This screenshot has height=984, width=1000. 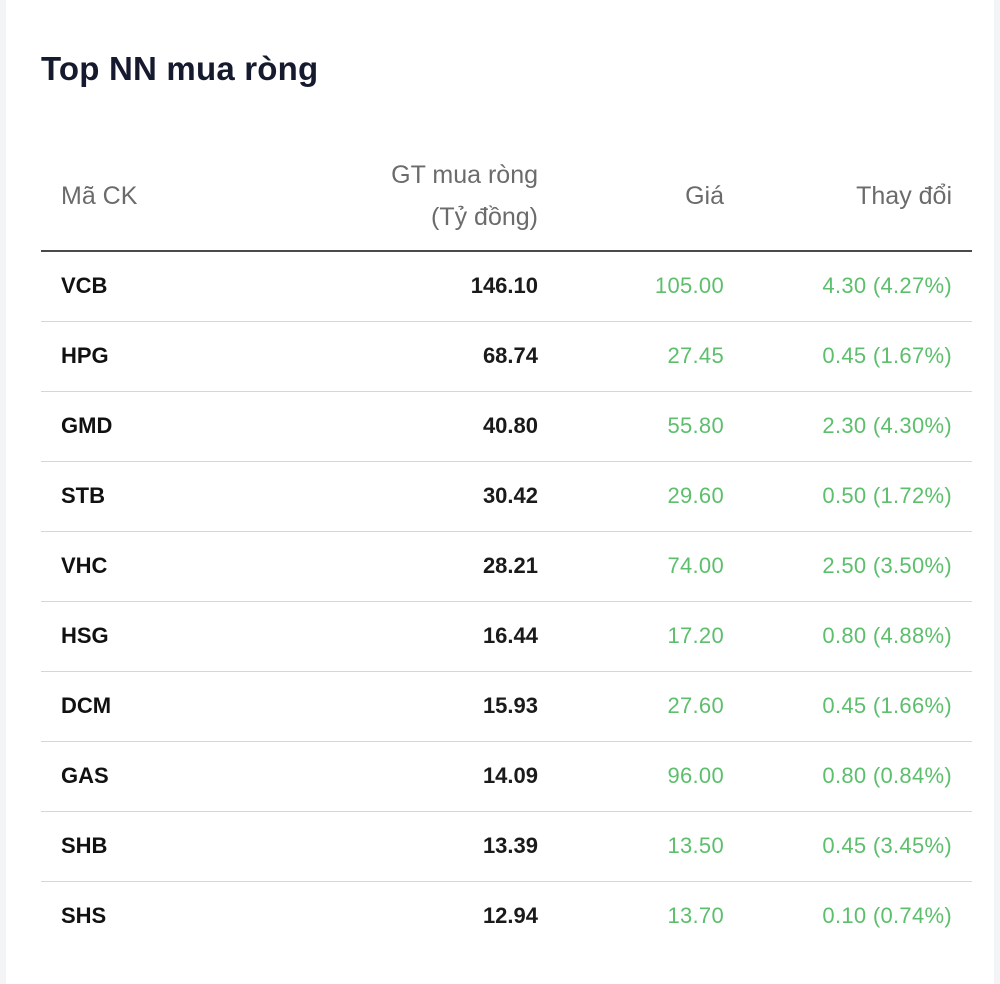 I want to click on stock-price: 13.50, so click(x=631, y=846).